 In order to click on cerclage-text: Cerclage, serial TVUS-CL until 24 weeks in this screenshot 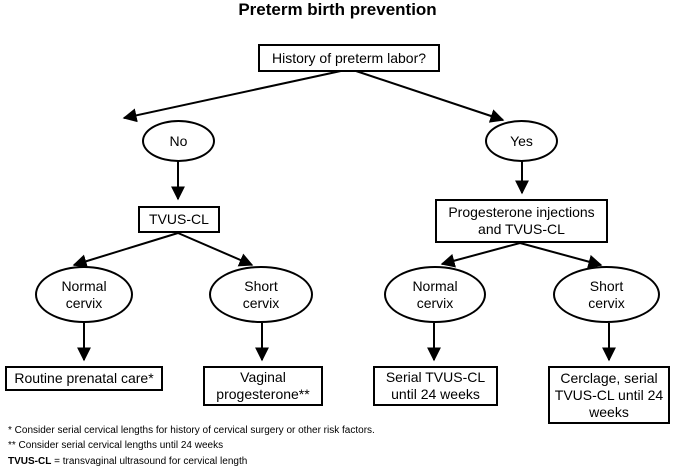, I will do `click(609, 394)`.